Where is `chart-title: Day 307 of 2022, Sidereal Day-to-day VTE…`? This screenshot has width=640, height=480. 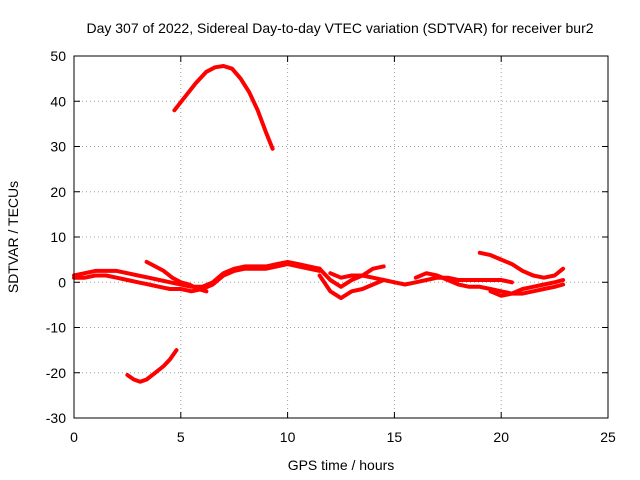 chart-title: Day 307 of 2022, Sidereal Day-to-day VTE… is located at coordinates (339, 28).